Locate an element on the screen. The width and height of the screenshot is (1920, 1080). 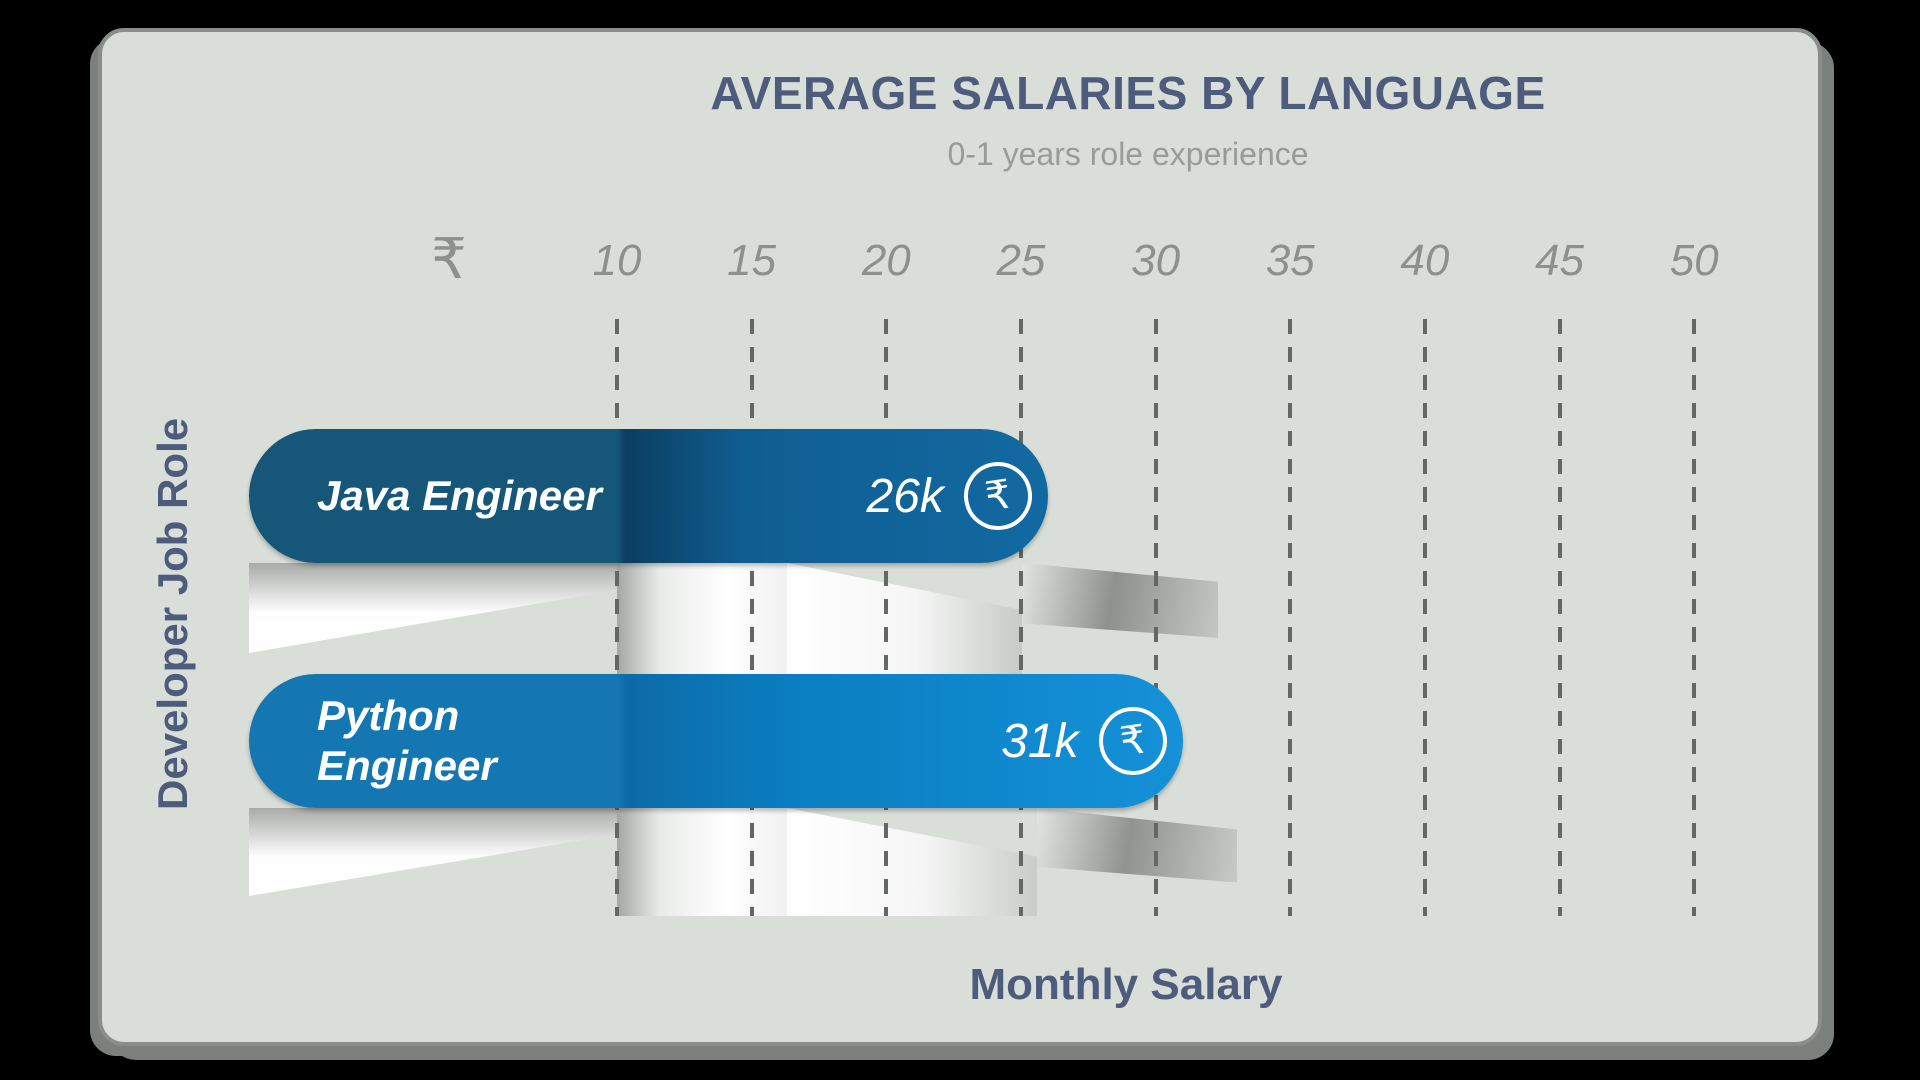
x-axis-tick: 25 is located at coordinates (1021, 260).